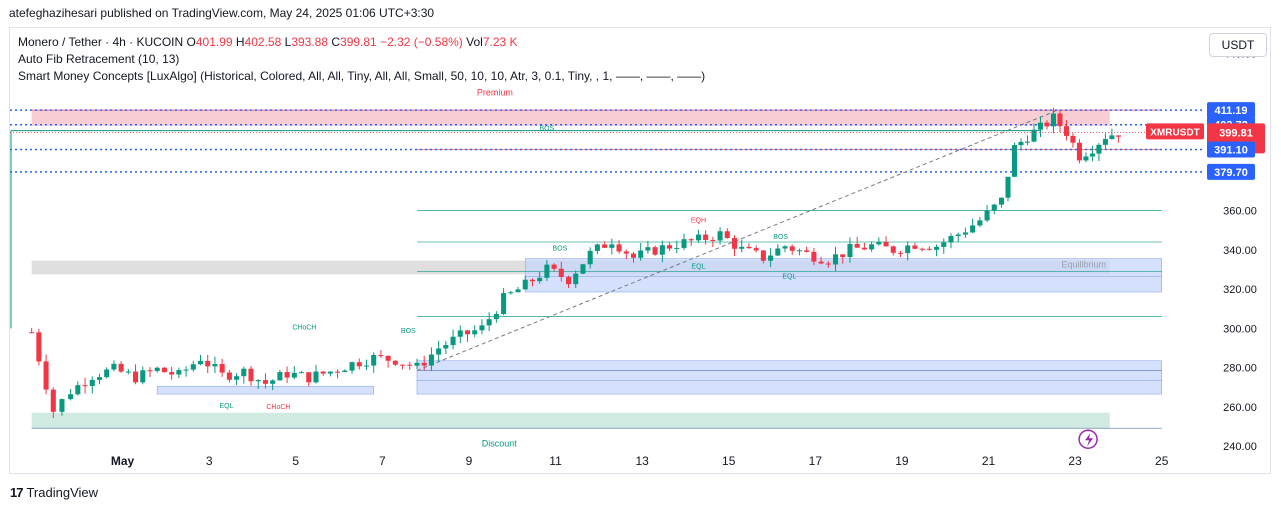 This screenshot has height=510, width=1281. I want to click on structure-label-eql: EQL, so click(698, 266).